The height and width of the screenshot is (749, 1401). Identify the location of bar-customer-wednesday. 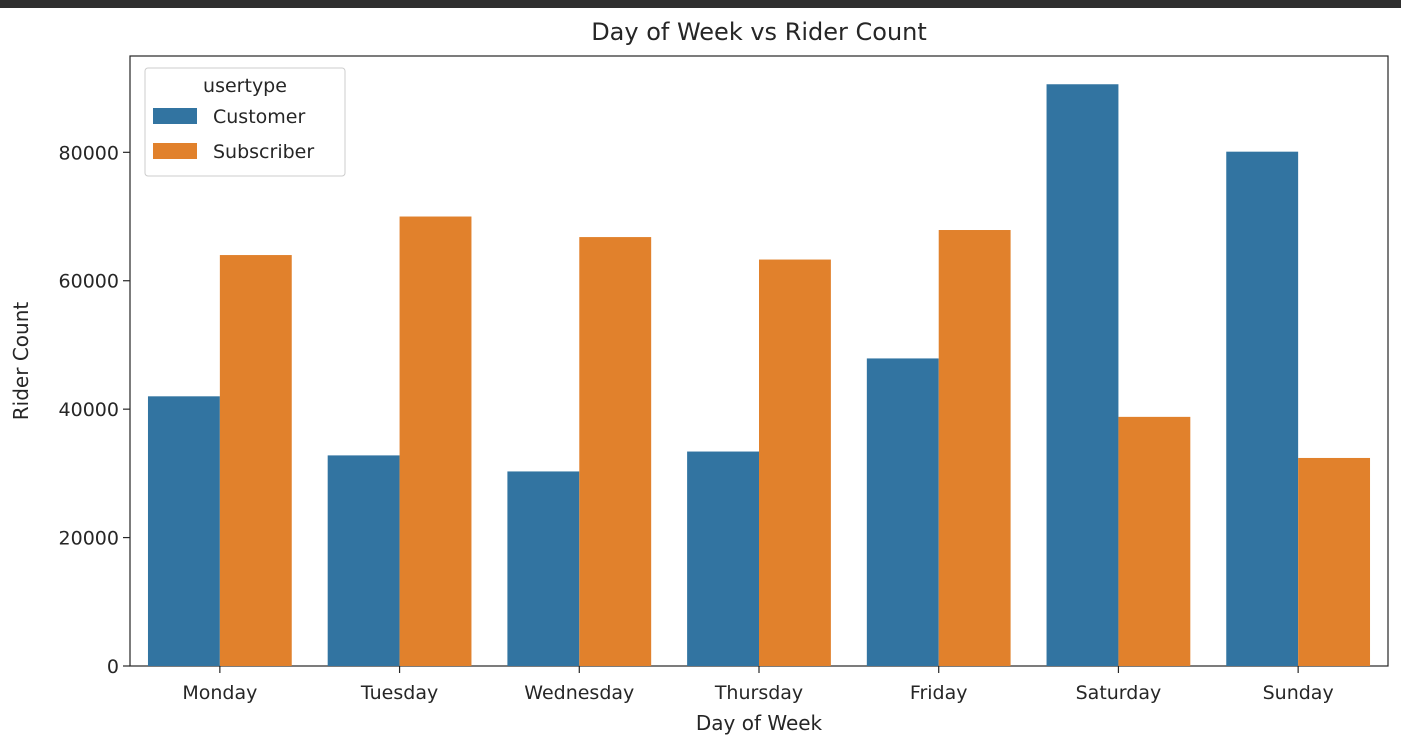
(543, 568).